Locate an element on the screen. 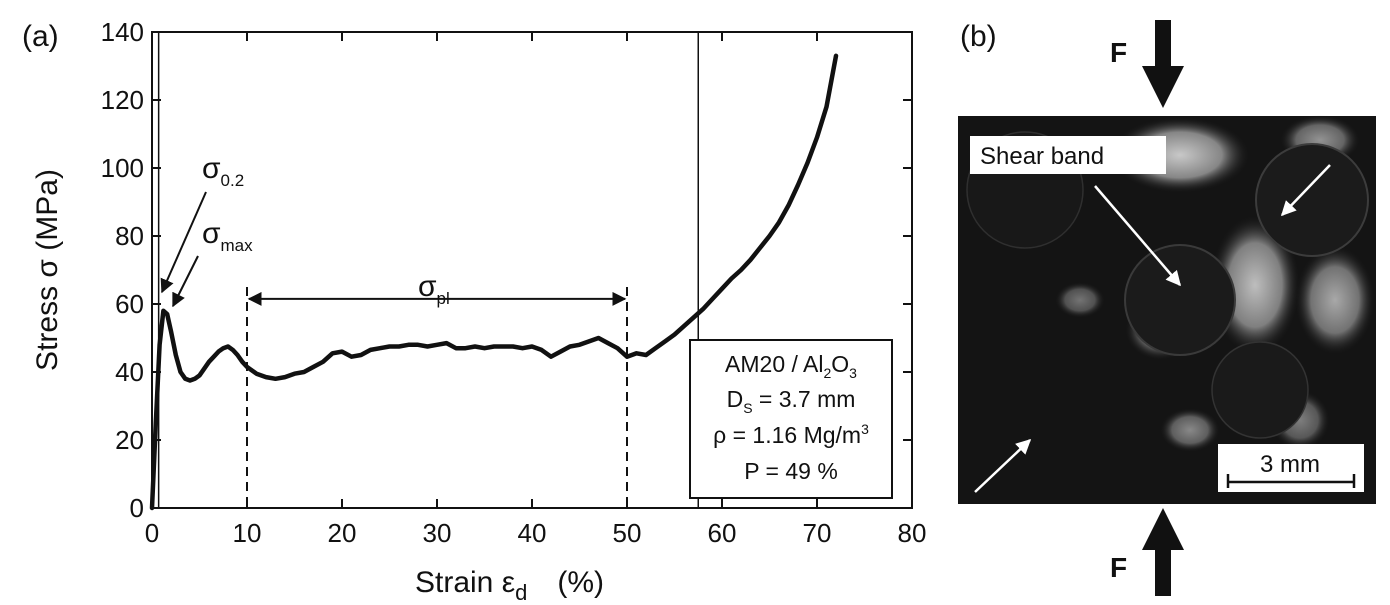 This screenshot has height=605, width=1390. x-tick-label: 80 is located at coordinates (912, 533).